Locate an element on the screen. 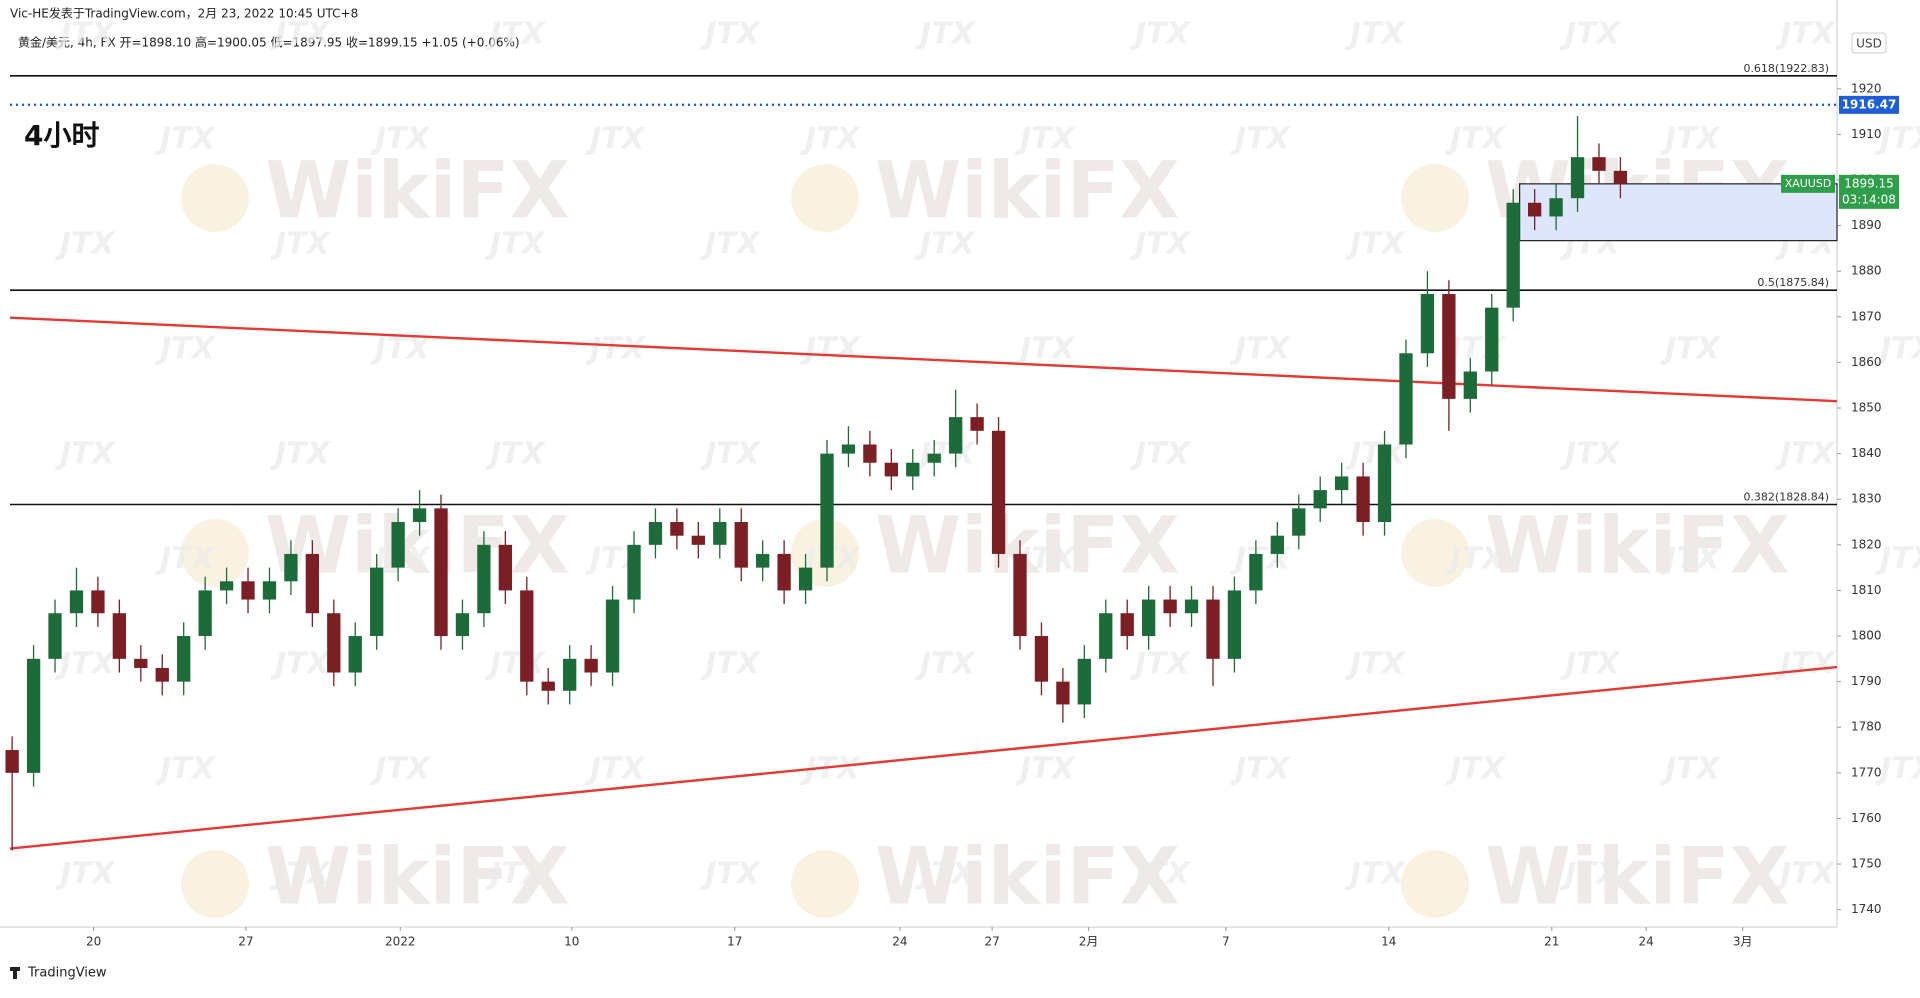 The image size is (1920, 998). y-tick-label: 1760 is located at coordinates (1866, 818).